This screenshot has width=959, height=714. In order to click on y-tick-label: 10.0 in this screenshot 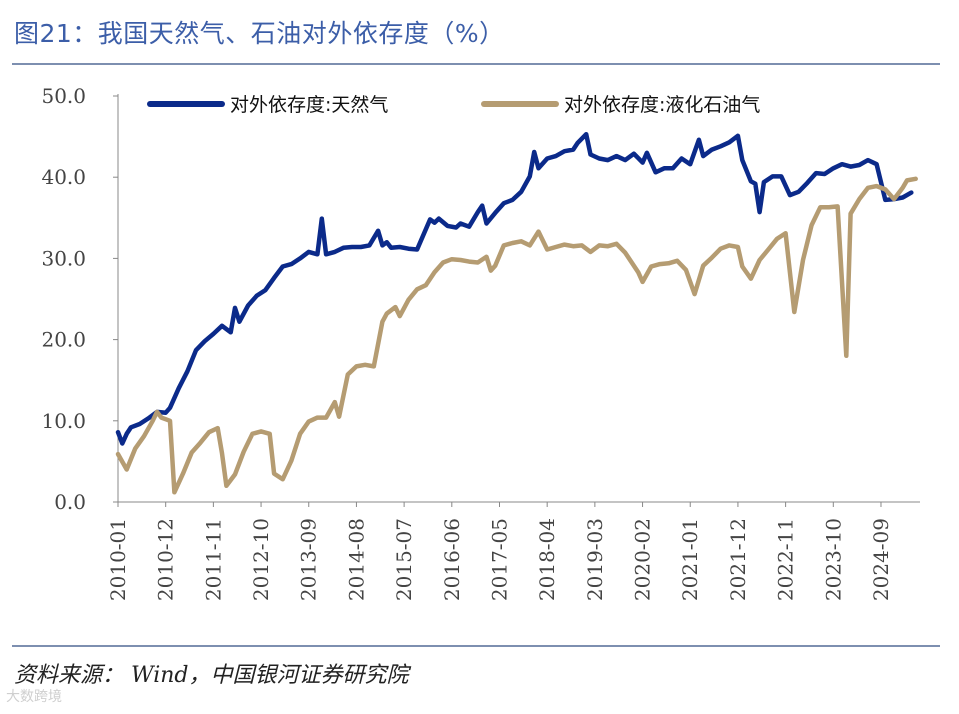, I will do `click(63, 421)`.